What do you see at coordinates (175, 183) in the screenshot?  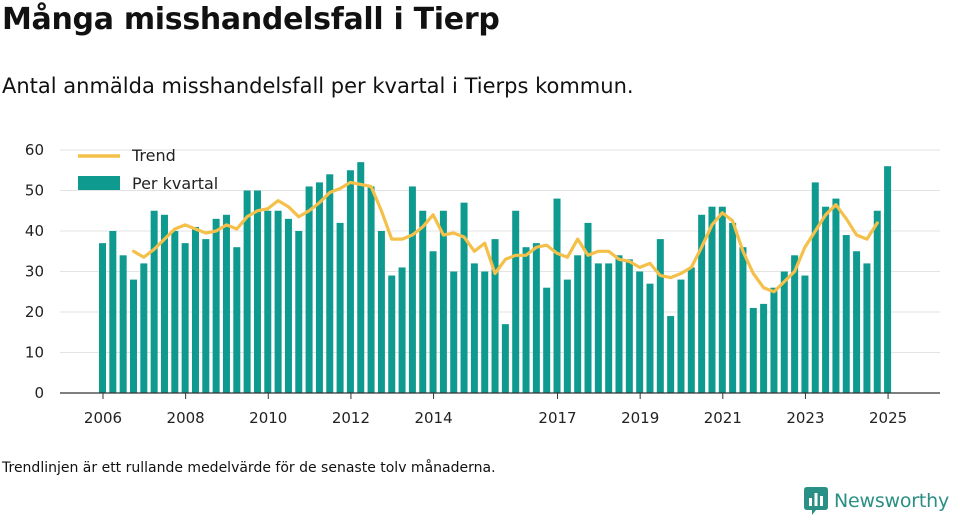 I see `legend-bars-label: Per kvartal` at bounding box center [175, 183].